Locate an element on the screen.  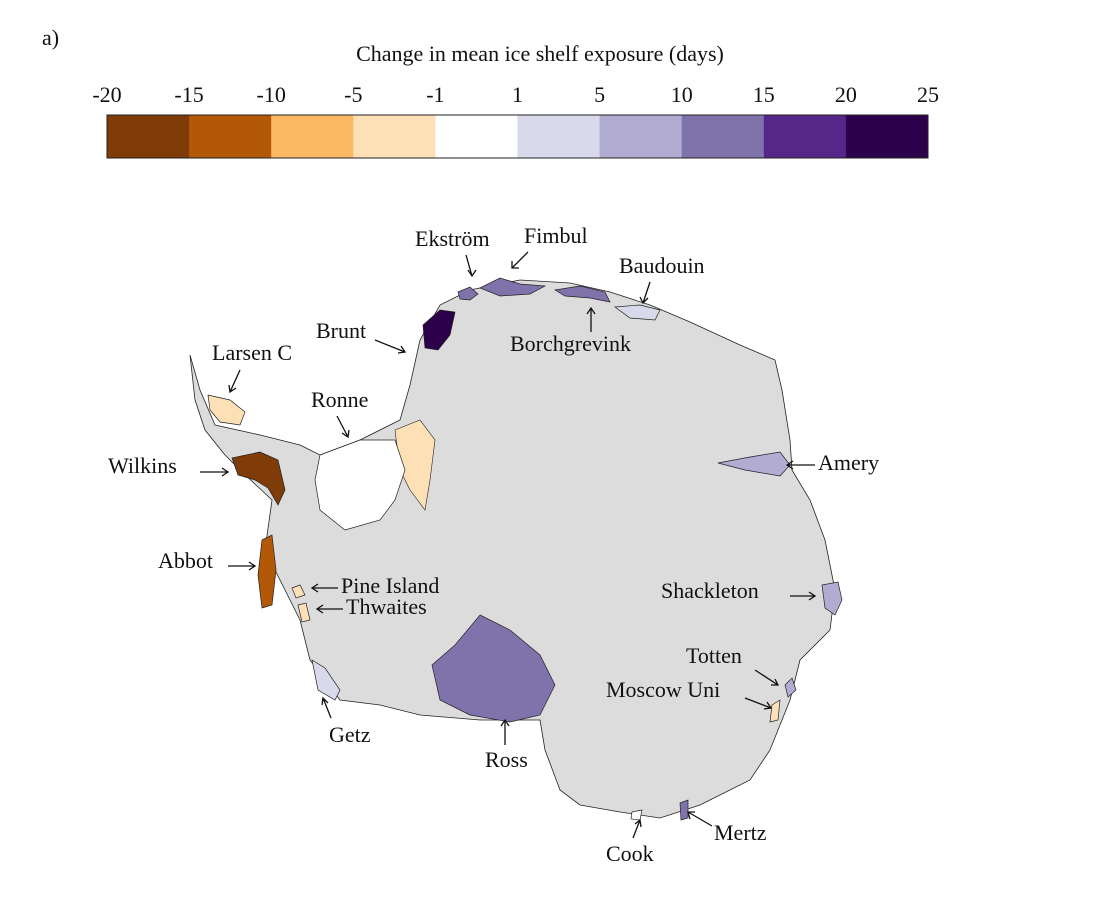
colorbar-tick-label: 20 is located at coordinates (846, 94).